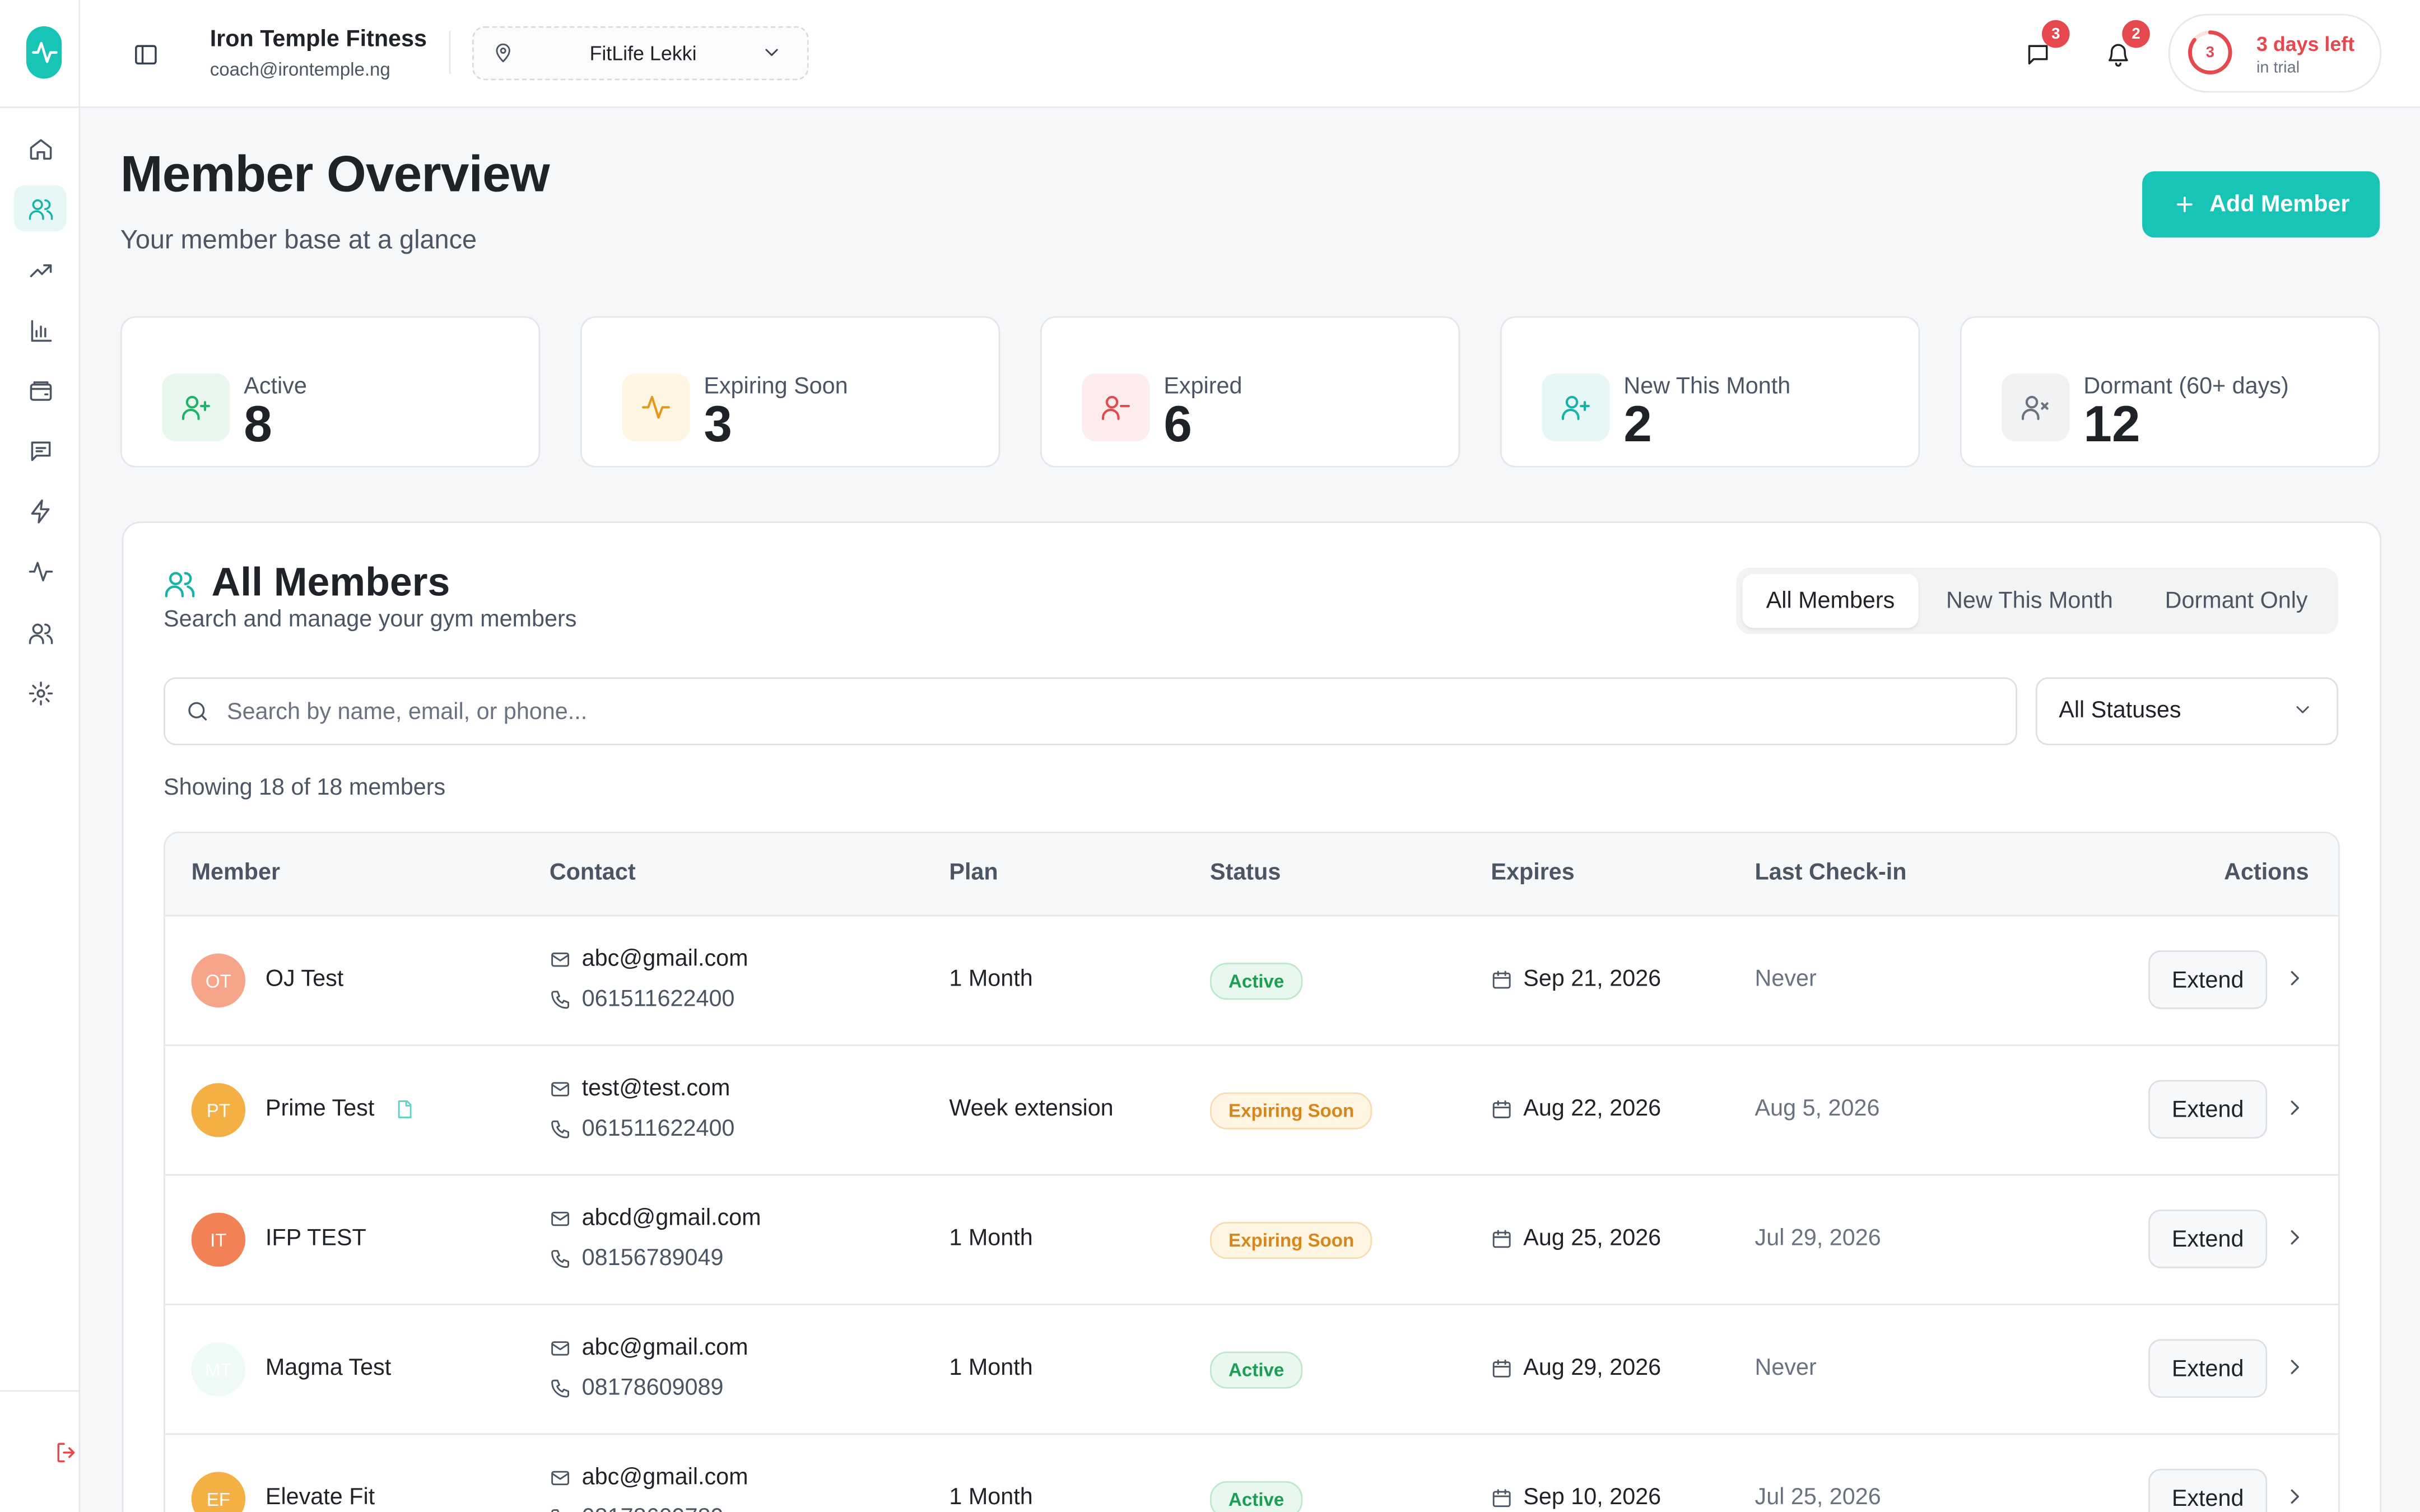  What do you see at coordinates (2120, 711) in the screenshot?
I see `status-filter-value: All Statuses` at bounding box center [2120, 711].